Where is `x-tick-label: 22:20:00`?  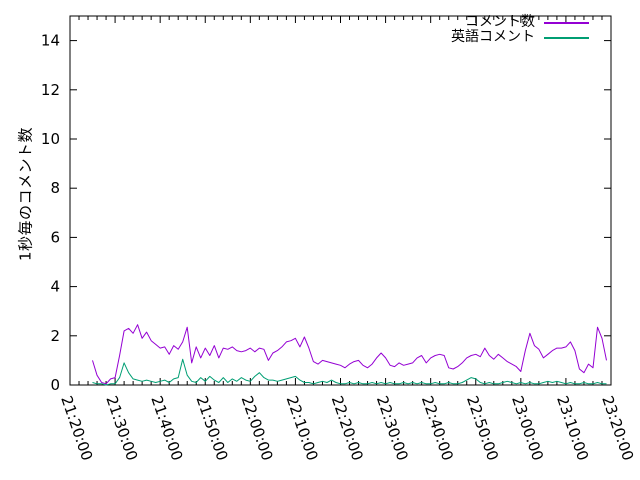
x-tick-label: 22:20:00 is located at coordinates (347, 428).